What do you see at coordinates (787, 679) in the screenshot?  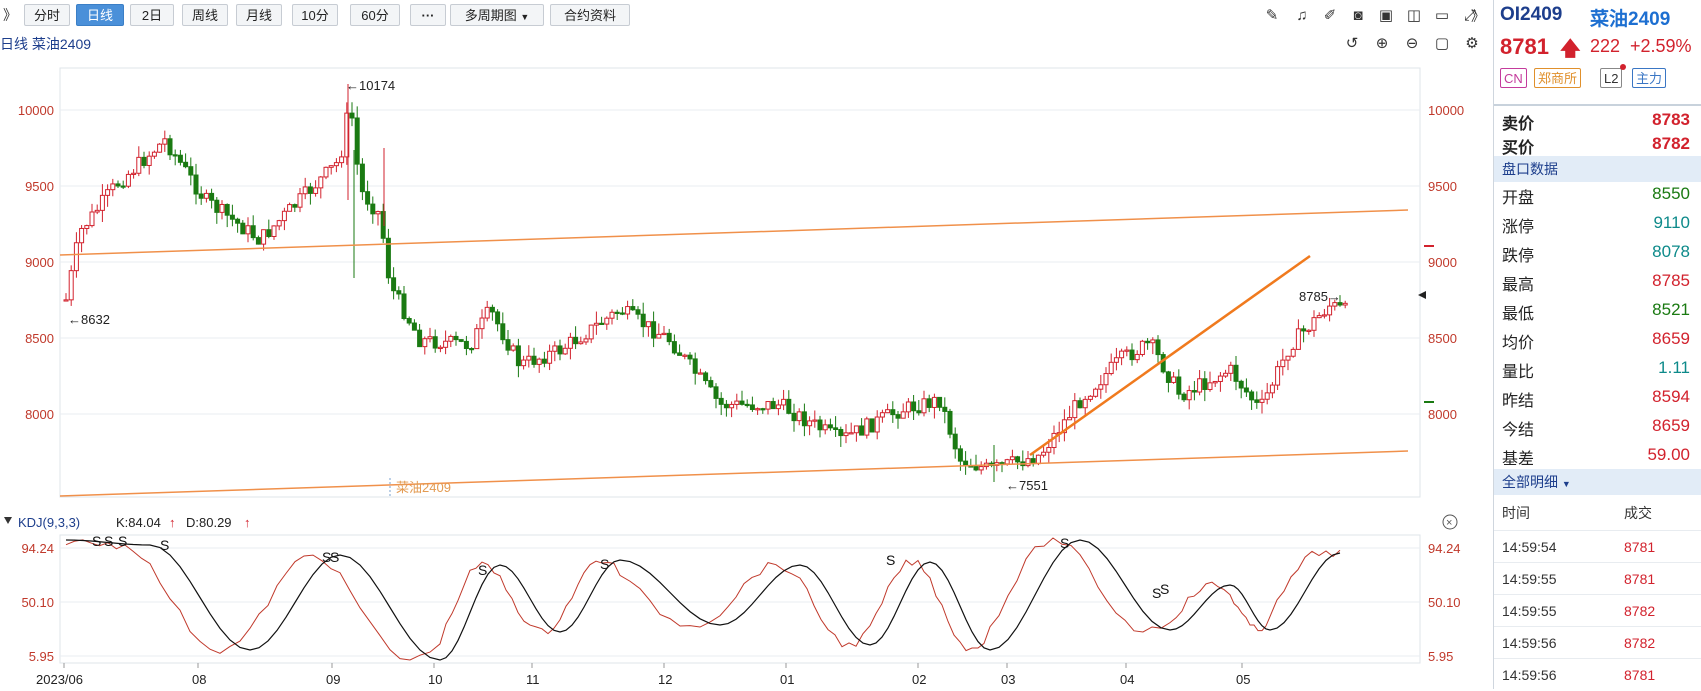 I see `x-tick-label: 01` at bounding box center [787, 679].